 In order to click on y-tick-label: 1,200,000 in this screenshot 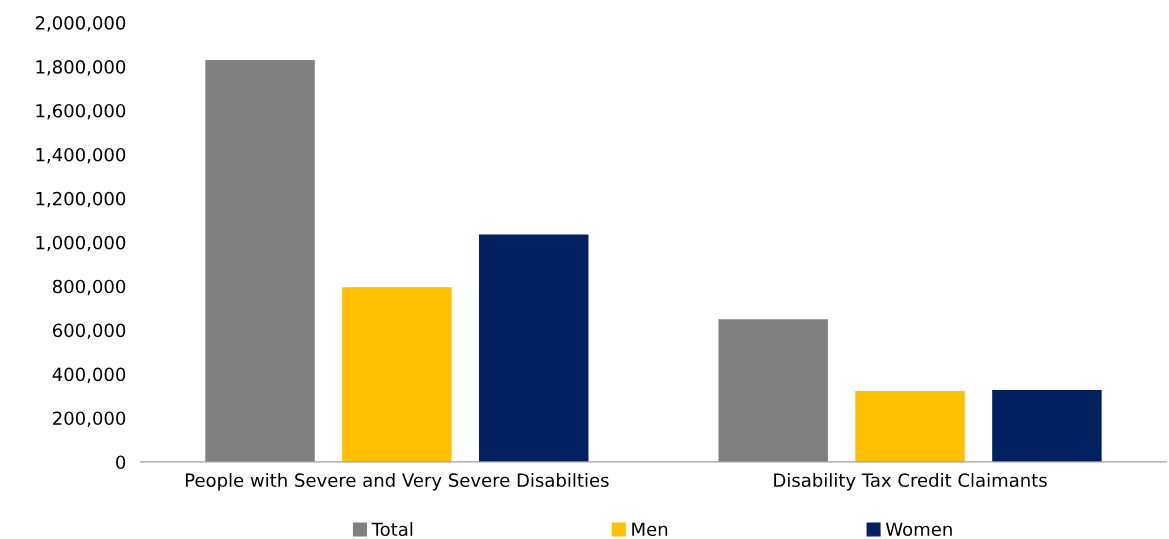, I will do `click(81, 199)`.